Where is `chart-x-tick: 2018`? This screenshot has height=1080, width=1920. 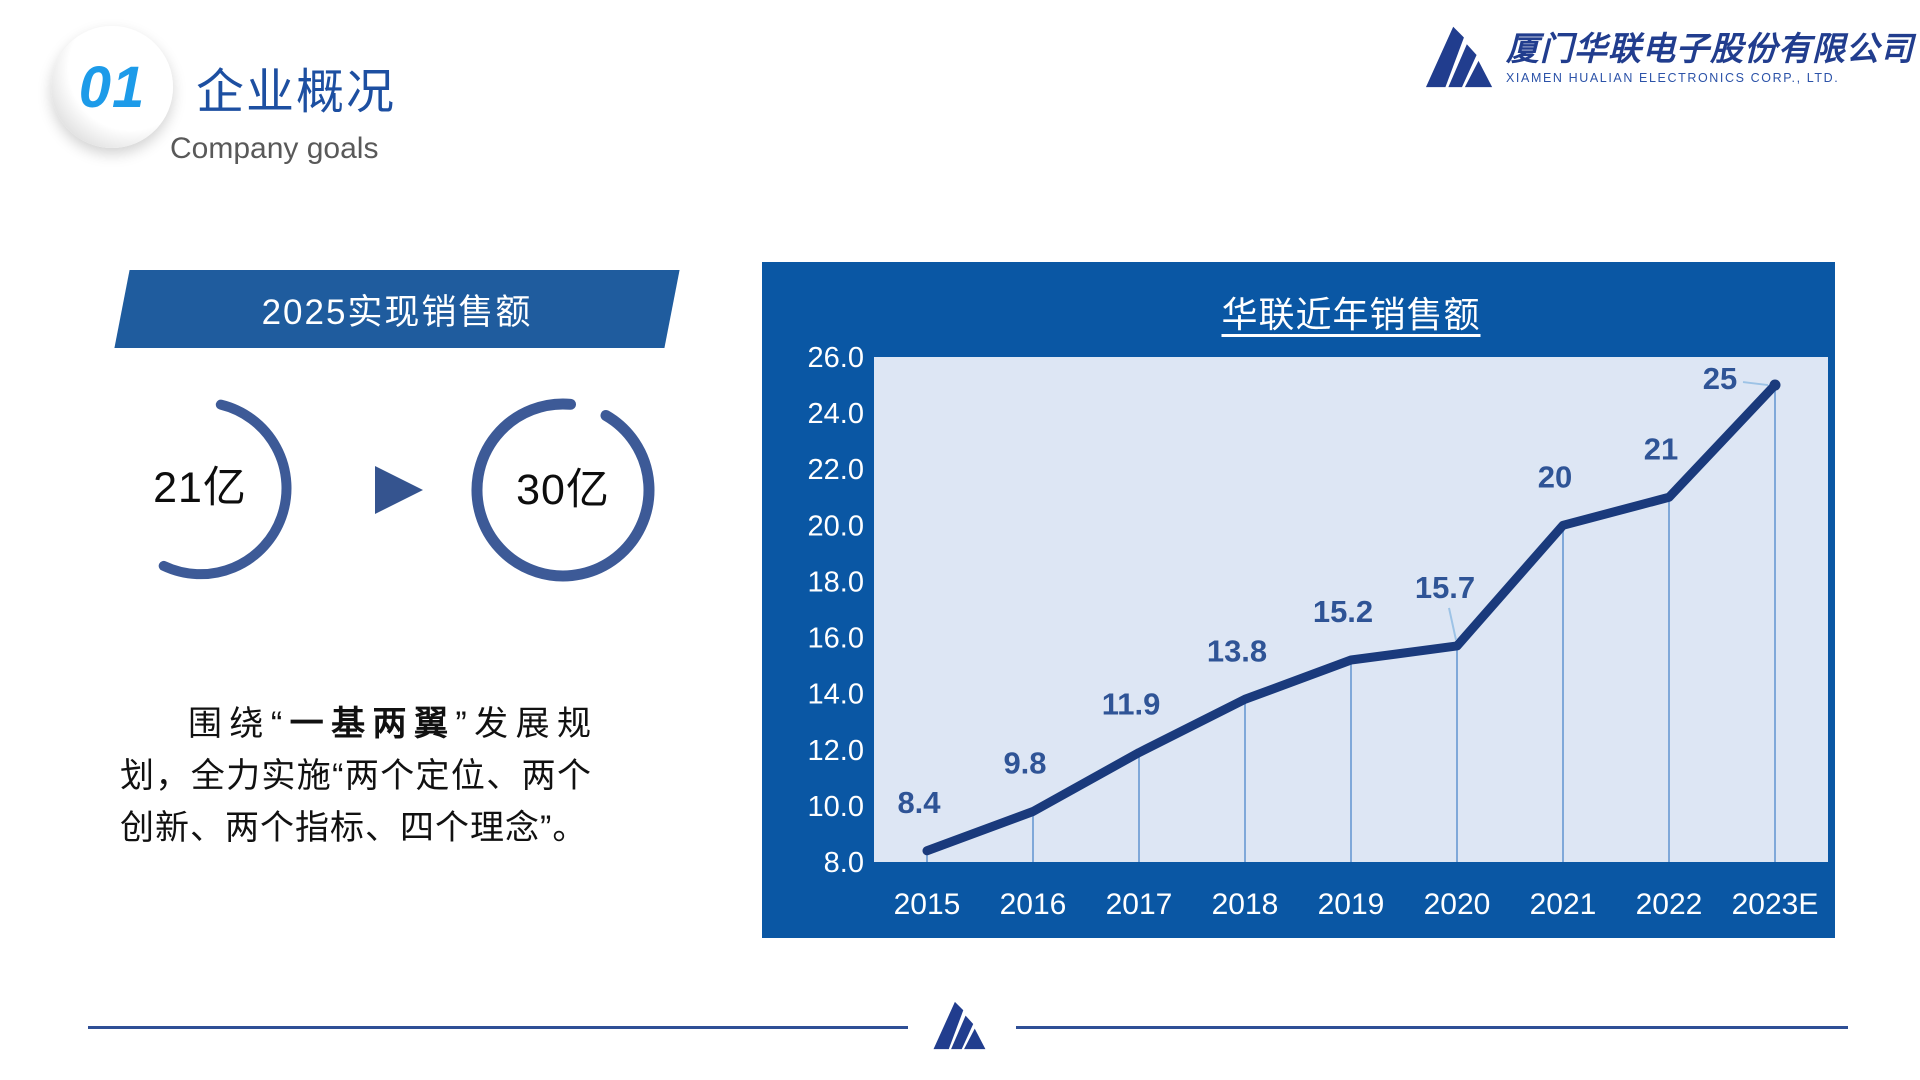
chart-x-tick: 2018 is located at coordinates (1245, 904).